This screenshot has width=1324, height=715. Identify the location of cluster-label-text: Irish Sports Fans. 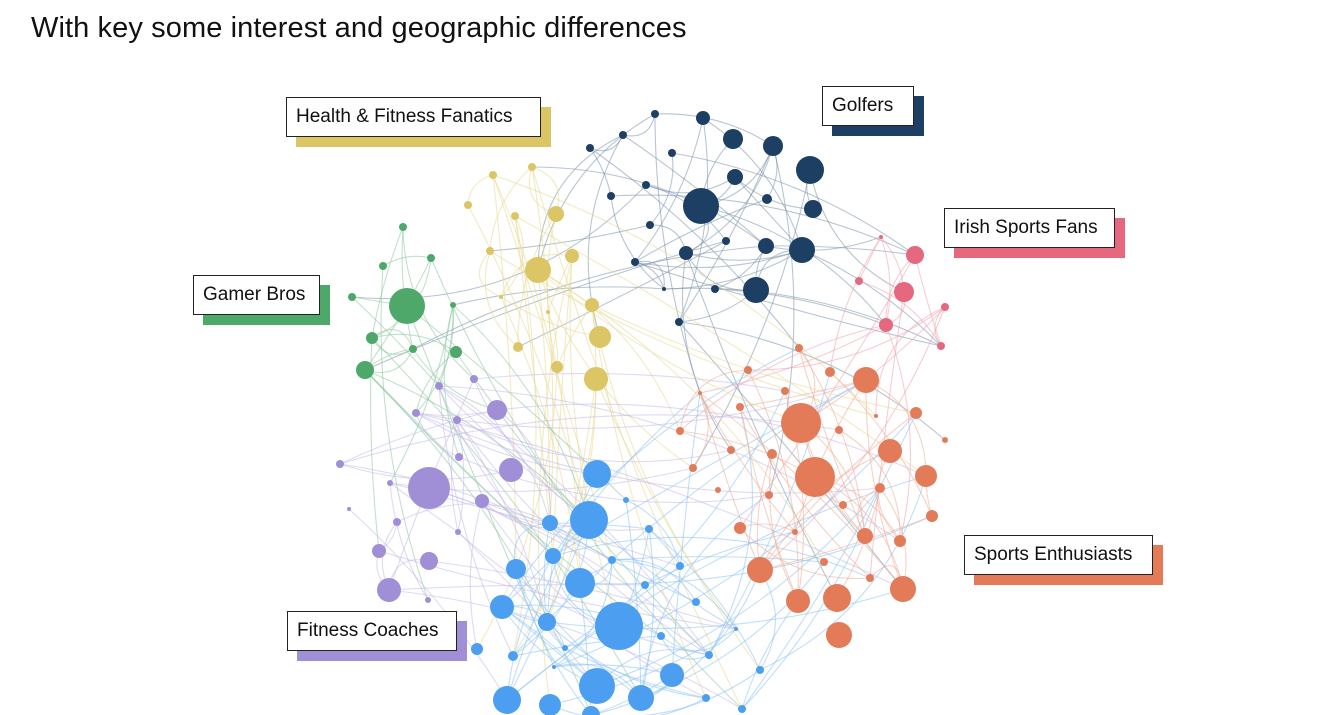
(1029, 228).